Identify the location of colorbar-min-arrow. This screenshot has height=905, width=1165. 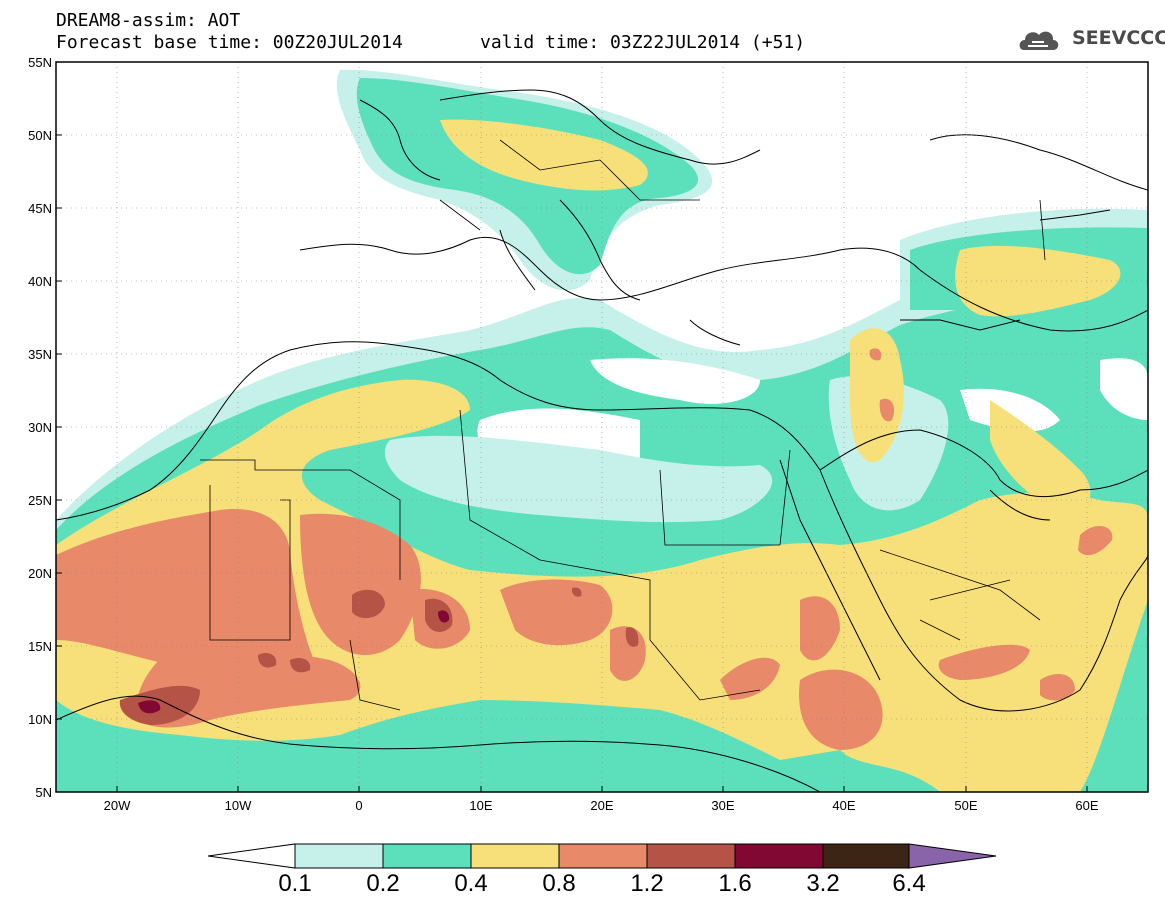
(251, 856).